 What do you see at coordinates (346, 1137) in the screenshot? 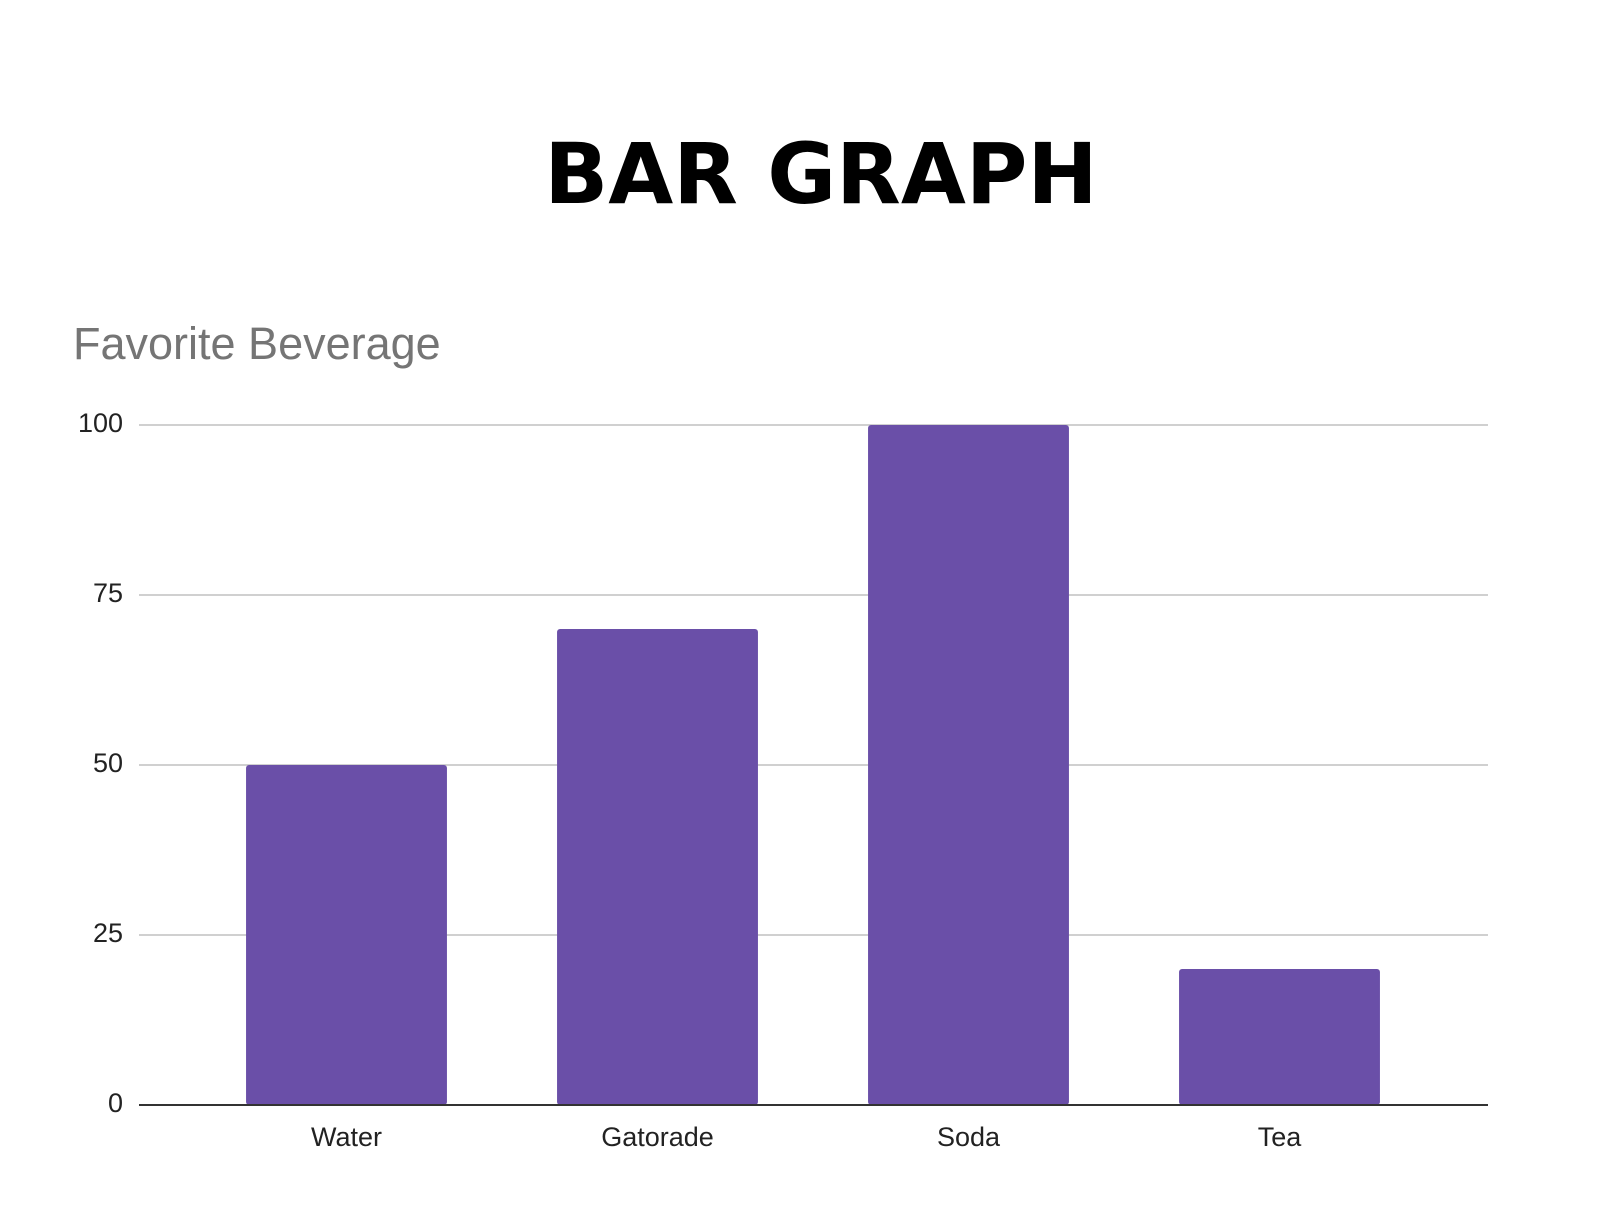
I see `x-tick-label: Water` at bounding box center [346, 1137].